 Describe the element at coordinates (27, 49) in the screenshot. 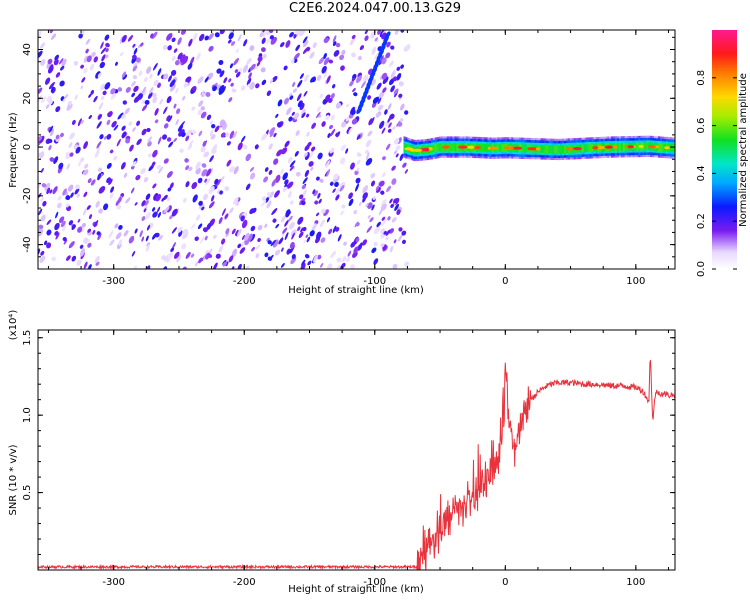

I see `y-tick-label: 40` at that location.